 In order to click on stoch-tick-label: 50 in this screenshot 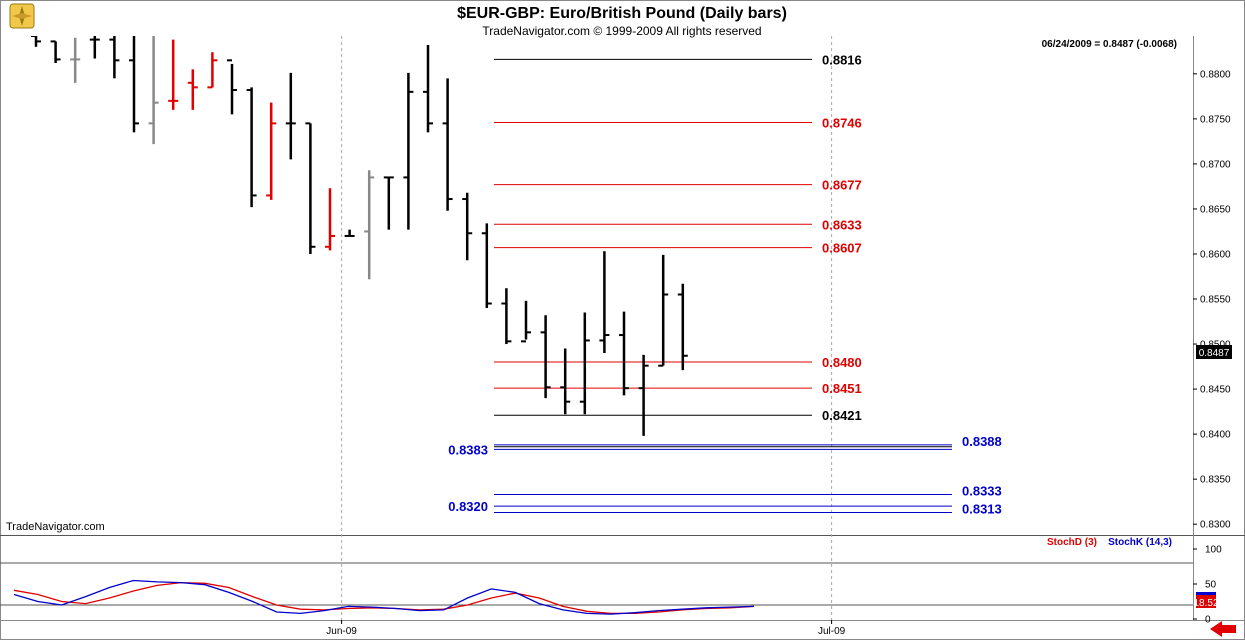, I will do `click(1211, 585)`.